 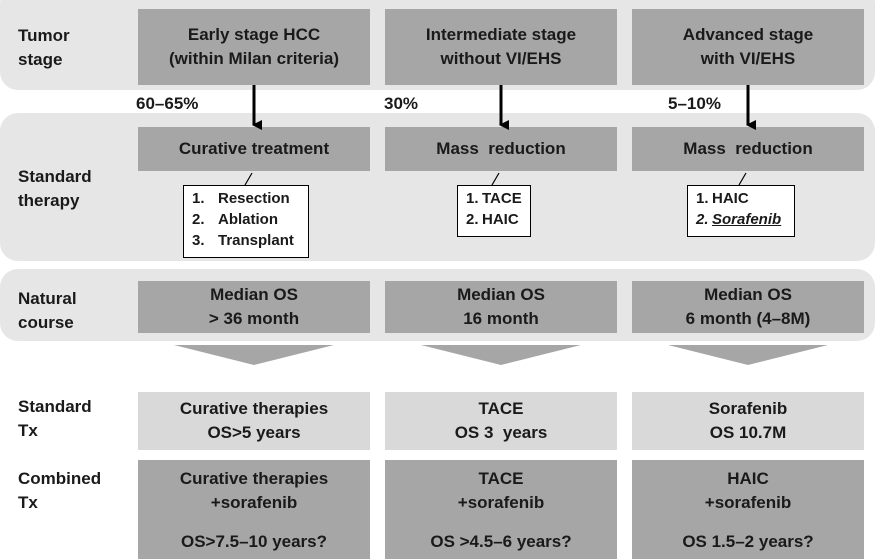 I want to click on therapy-list-curative: 1. Resection 2. Ablation 3. Transplant, so click(x=246, y=221).